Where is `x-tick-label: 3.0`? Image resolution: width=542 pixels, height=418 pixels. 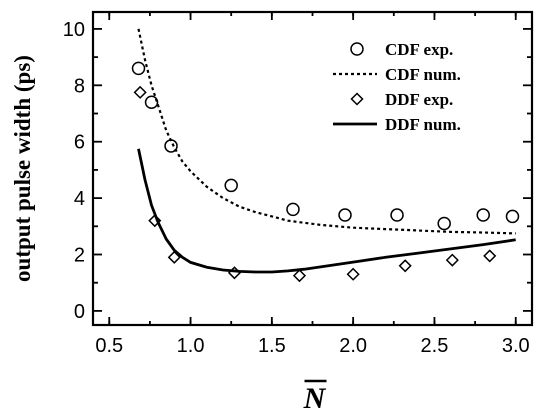
x-tick-label: 3.0 is located at coordinates (516, 346).